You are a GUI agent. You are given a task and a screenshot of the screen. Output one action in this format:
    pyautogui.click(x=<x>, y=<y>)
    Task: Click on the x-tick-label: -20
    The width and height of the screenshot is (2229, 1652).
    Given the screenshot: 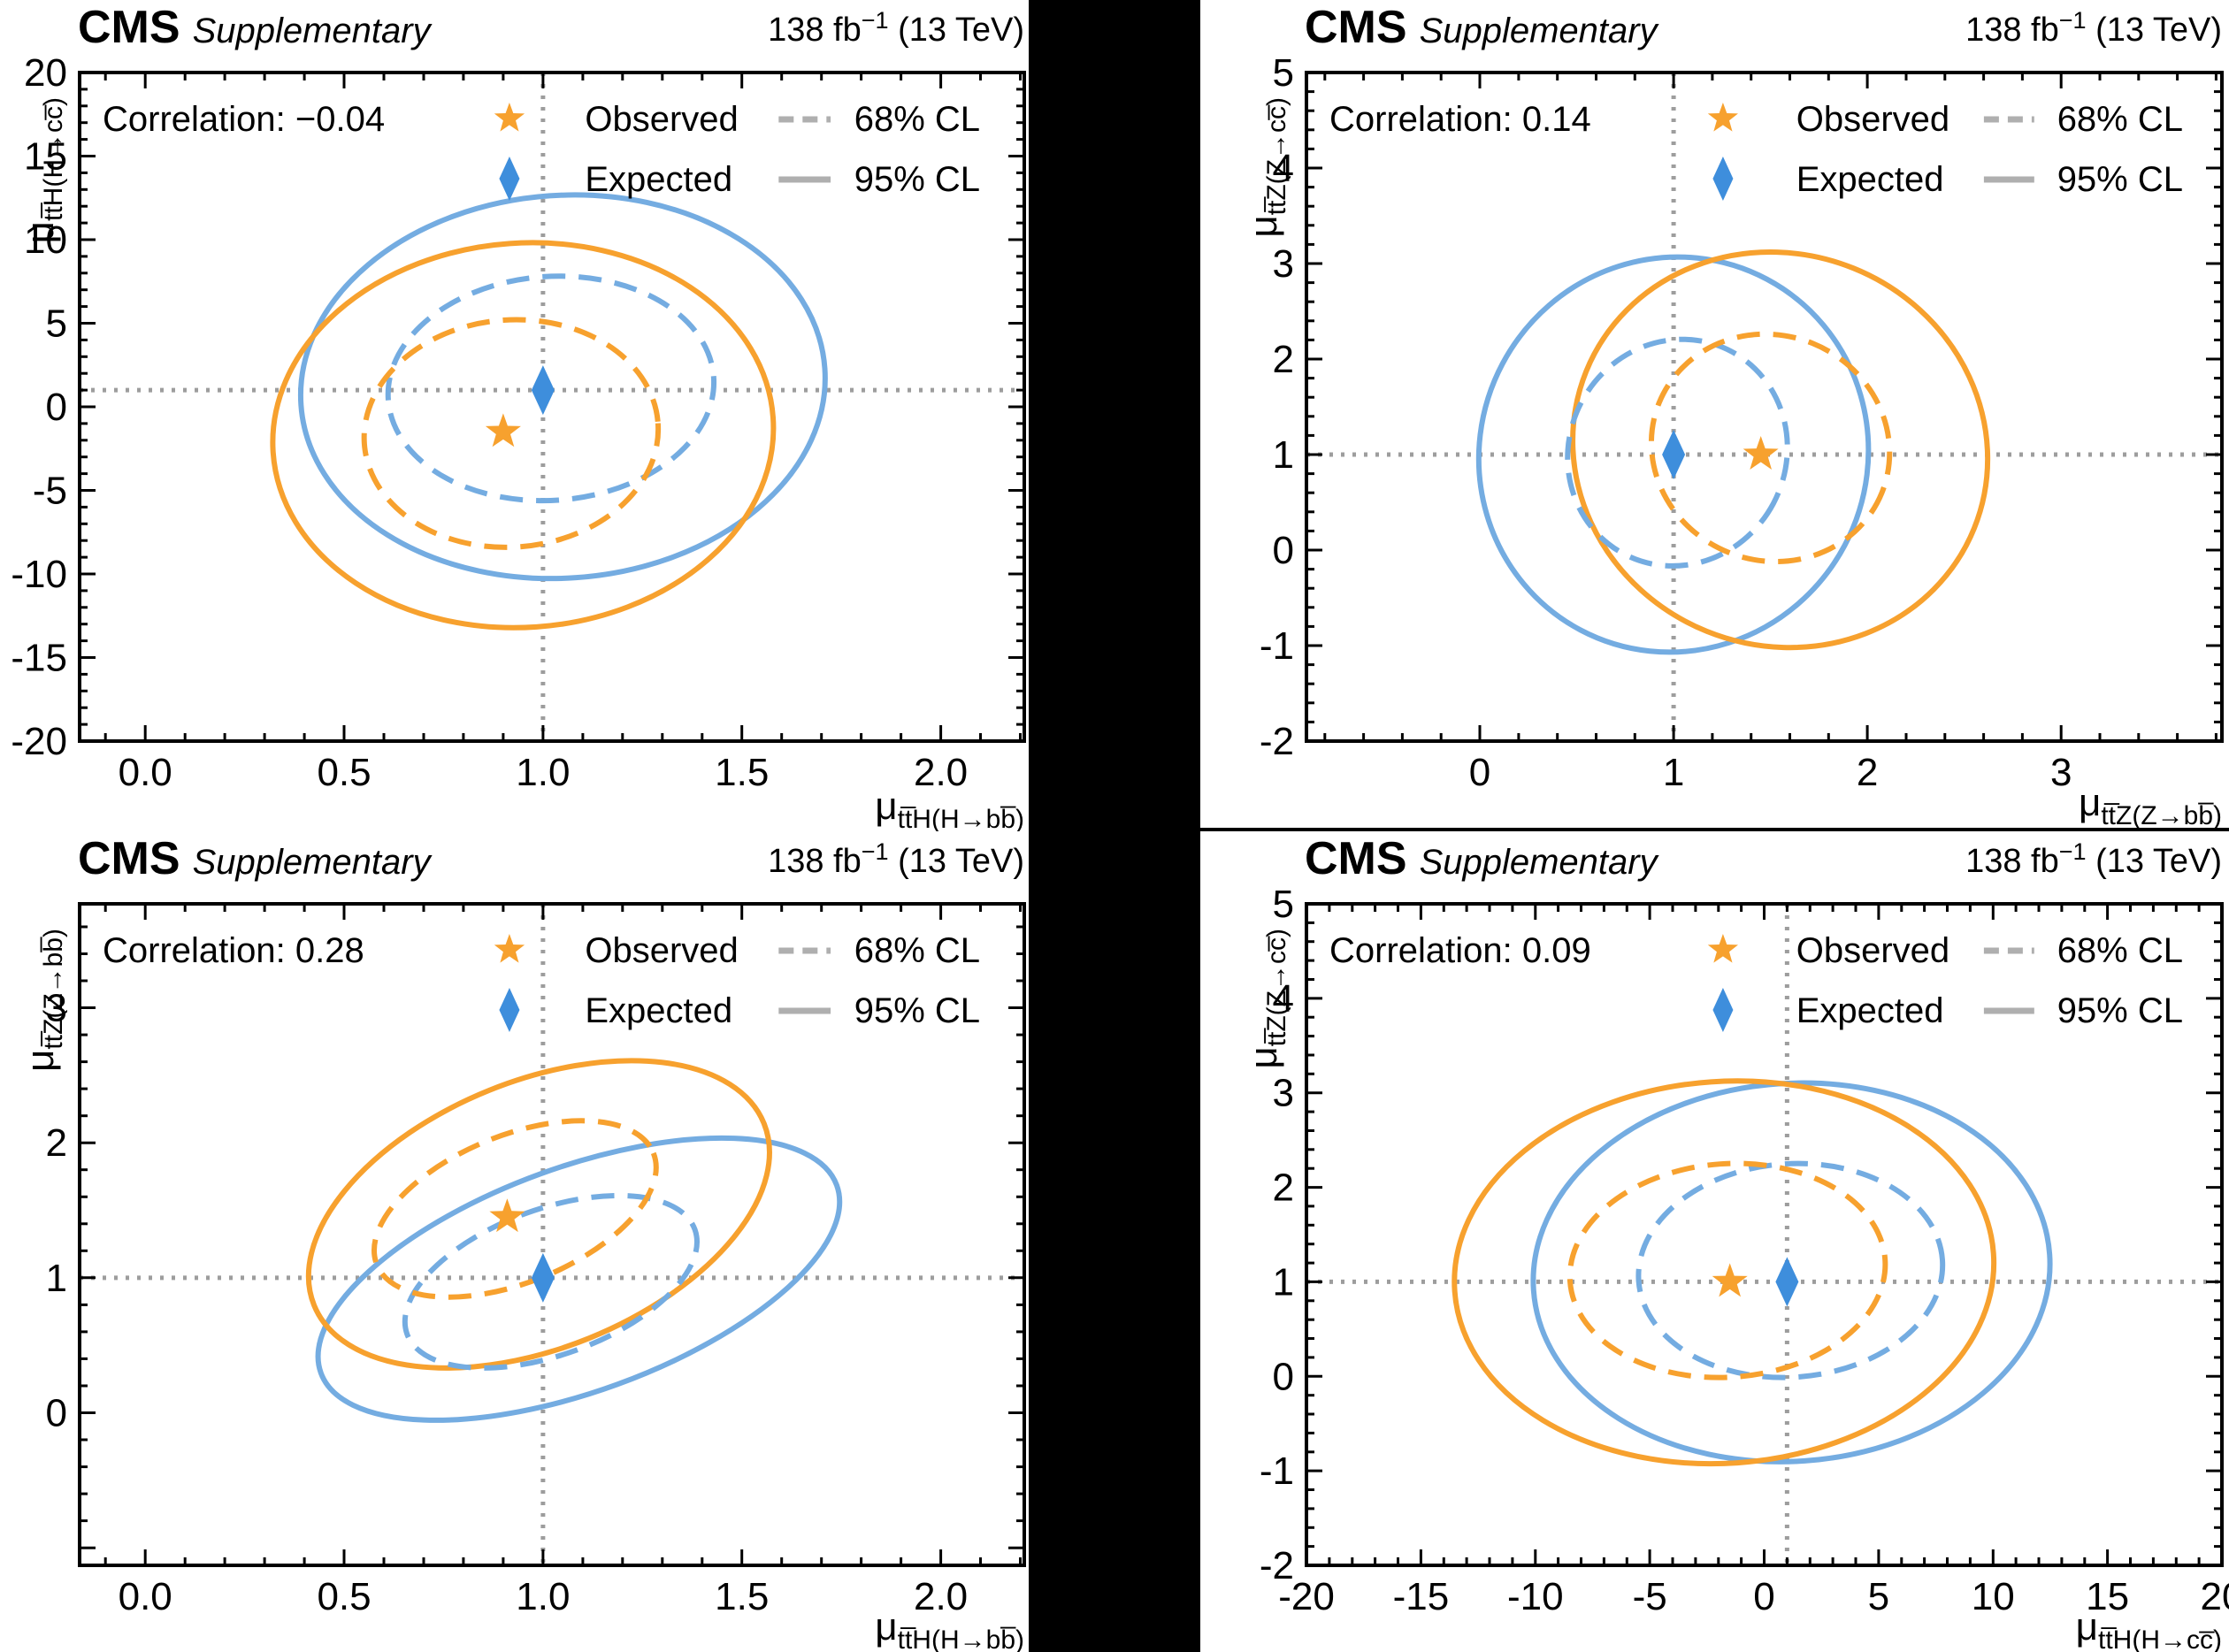 What is the action you would take?
    pyautogui.click(x=1306, y=1597)
    